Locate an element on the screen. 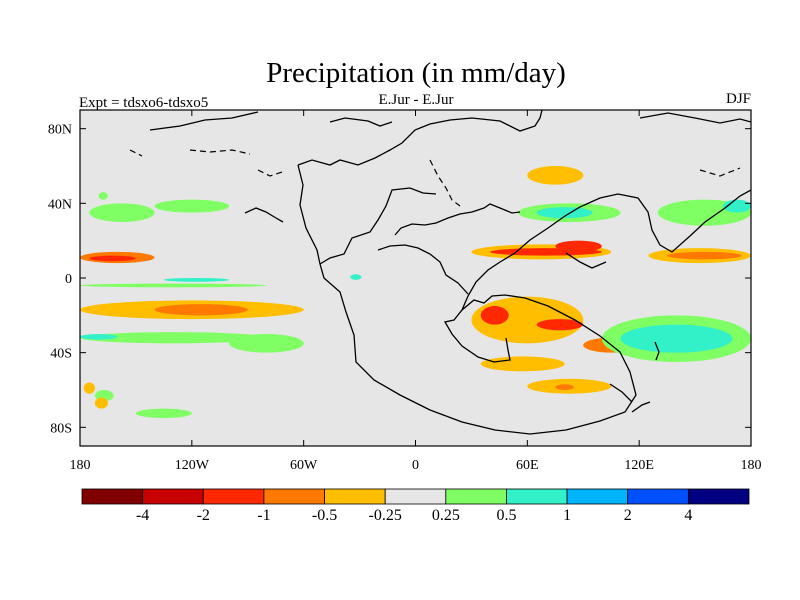 The height and width of the screenshot is (600, 800). x-tick-label: 120W is located at coordinates (192, 465).